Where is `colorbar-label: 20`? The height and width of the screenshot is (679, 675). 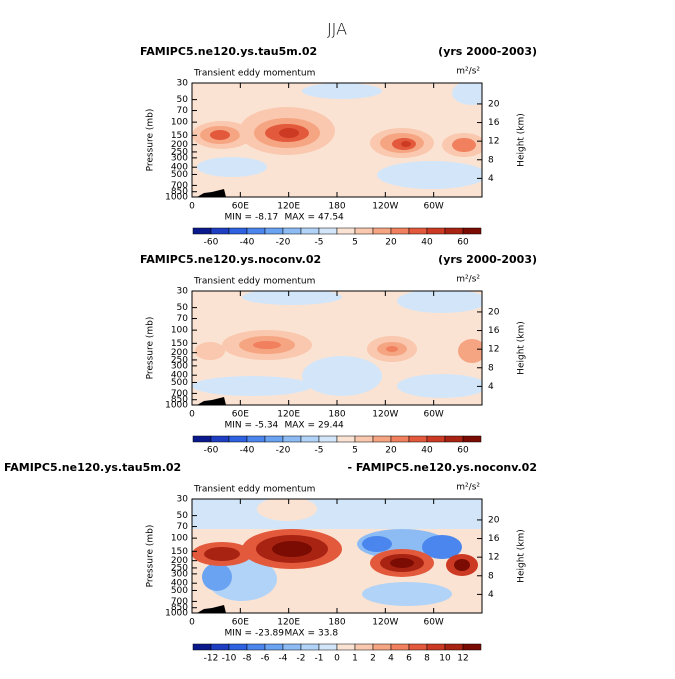
colorbar-label: 20 is located at coordinates (391, 451).